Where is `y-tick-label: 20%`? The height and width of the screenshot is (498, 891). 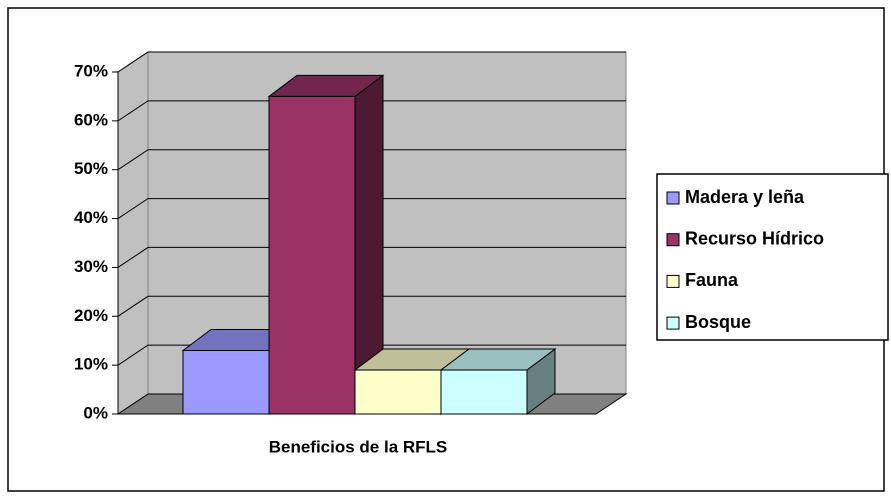 y-tick-label: 20% is located at coordinates (91, 315).